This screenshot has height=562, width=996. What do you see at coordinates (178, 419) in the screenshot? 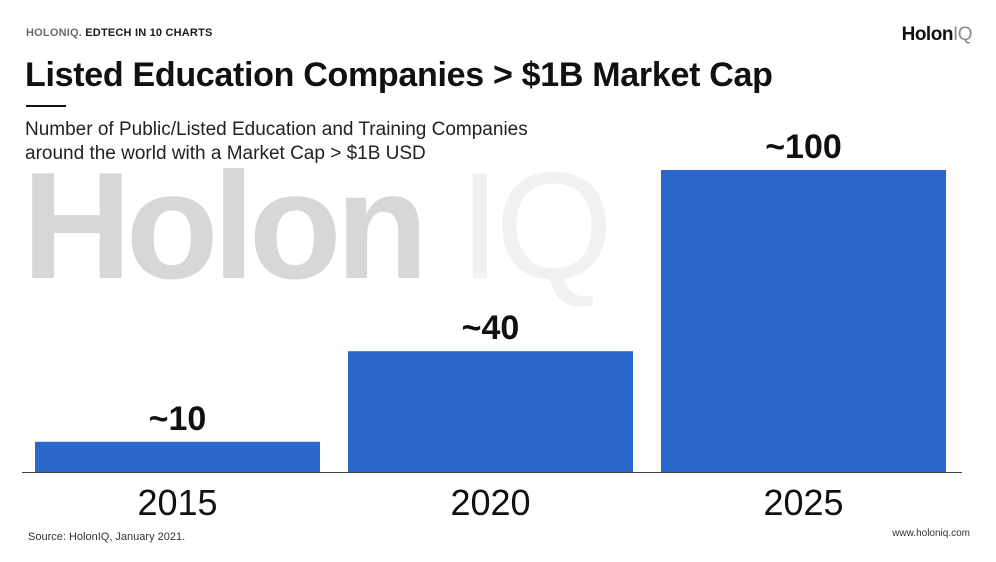
I see `data-label-2015: ~10` at bounding box center [178, 419].